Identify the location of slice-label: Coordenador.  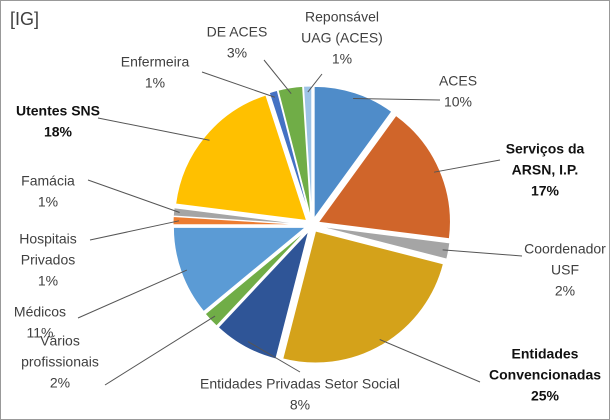
(565, 249).